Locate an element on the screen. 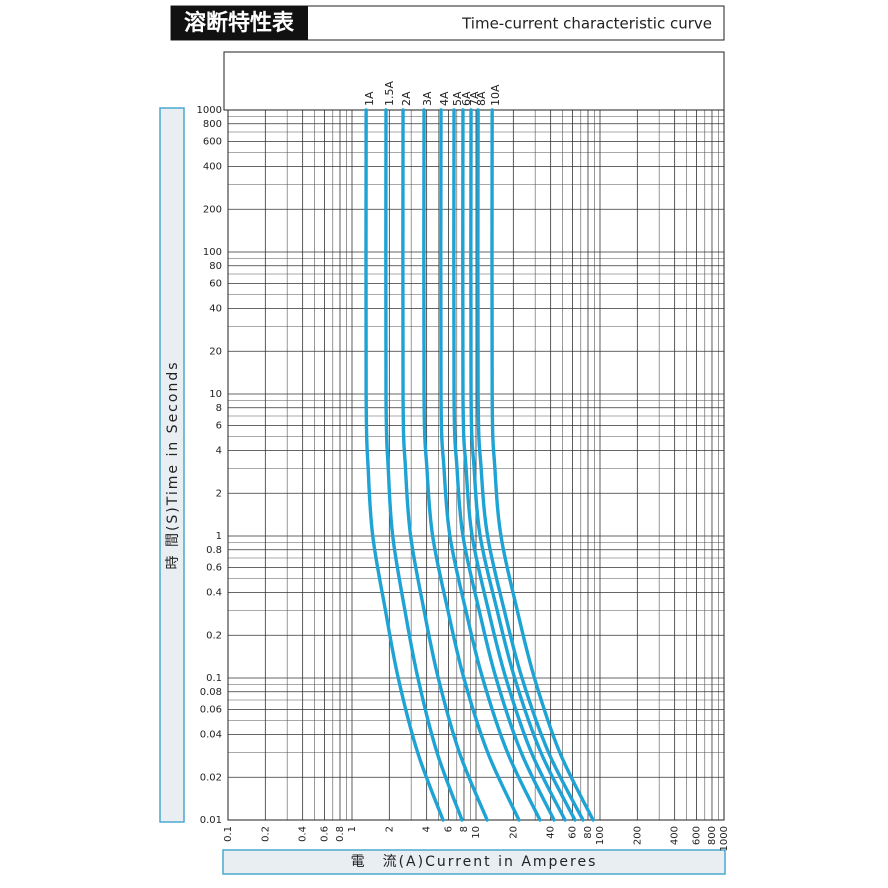 This screenshot has width=888, height=888. chart-subtitle: Time-current characteristic curve is located at coordinates (586, 24).